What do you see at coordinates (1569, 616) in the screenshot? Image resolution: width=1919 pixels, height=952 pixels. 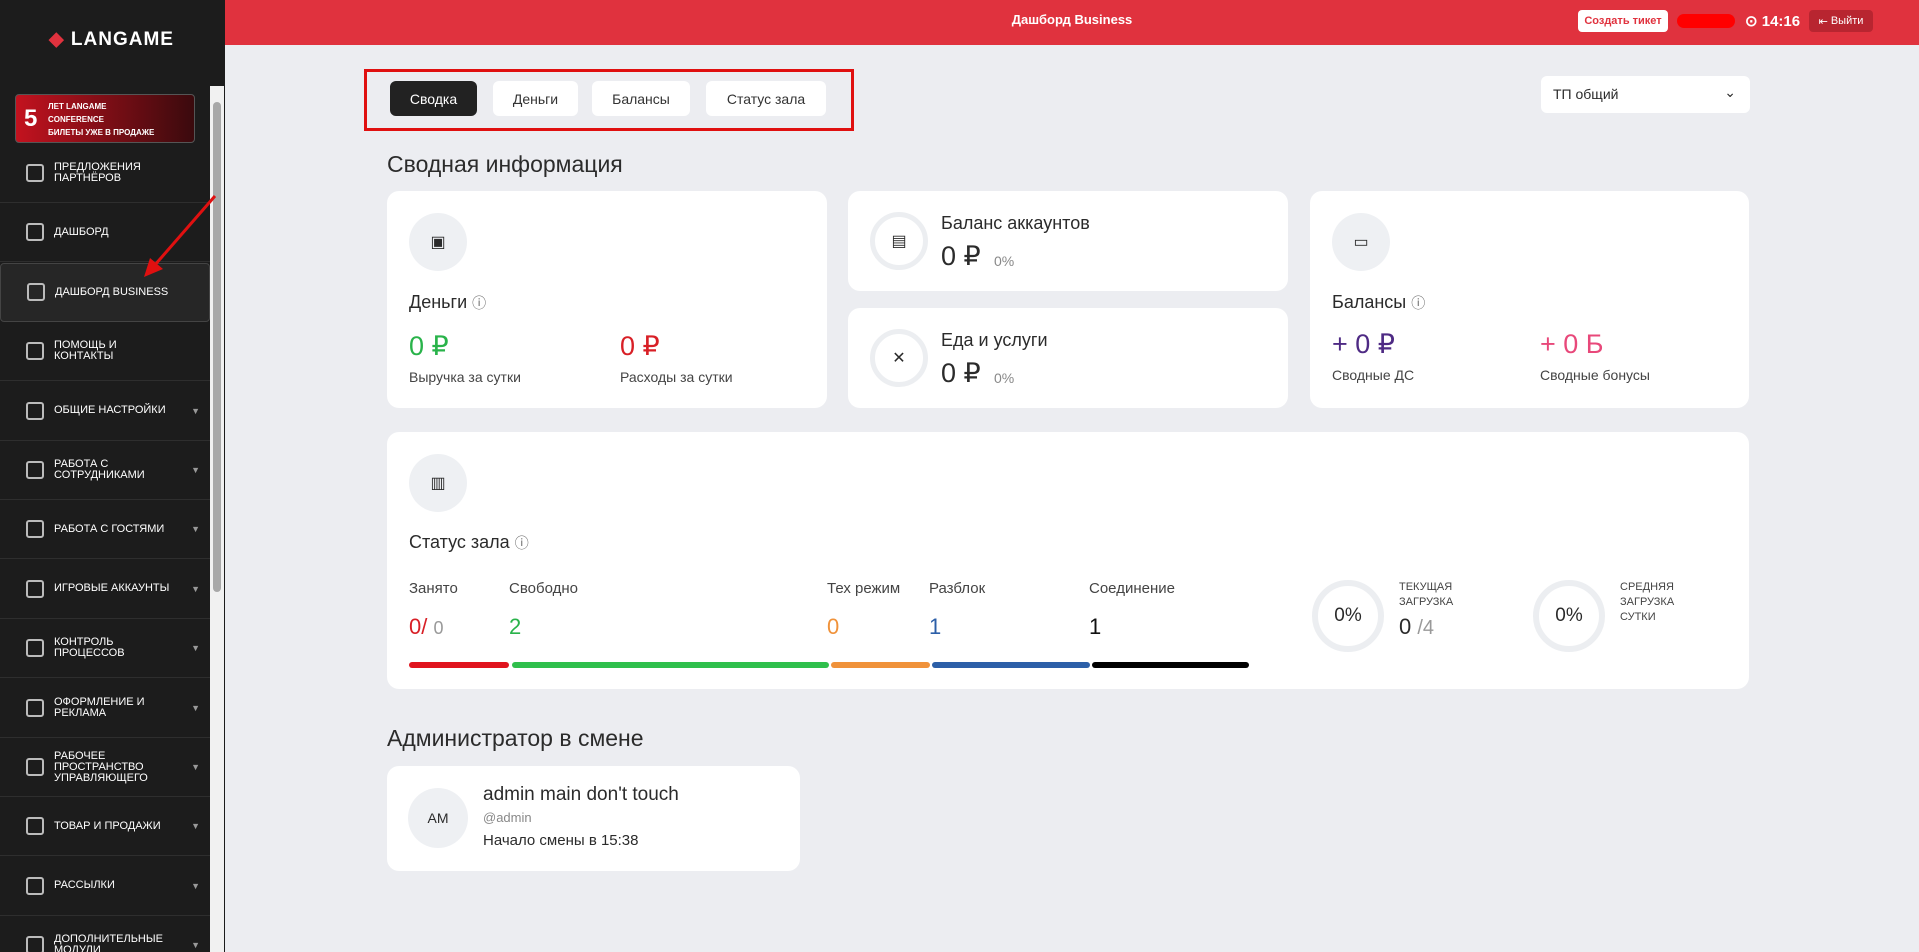 I see `avg-gauge: 0%` at bounding box center [1569, 616].